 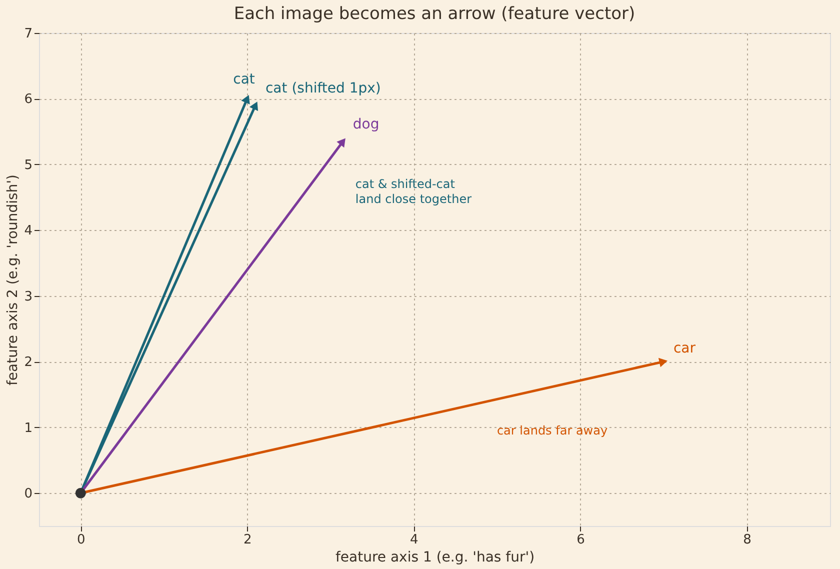 What do you see at coordinates (684, 348) in the screenshot?
I see `series-label: car` at bounding box center [684, 348].